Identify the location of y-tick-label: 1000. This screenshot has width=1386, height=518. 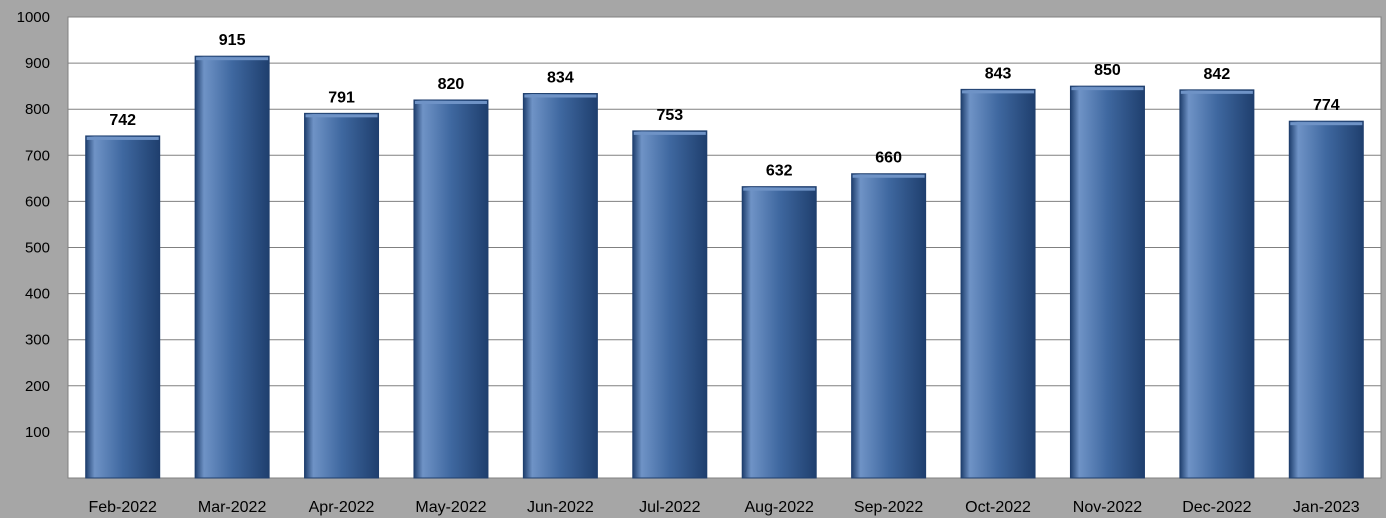
(33, 17).